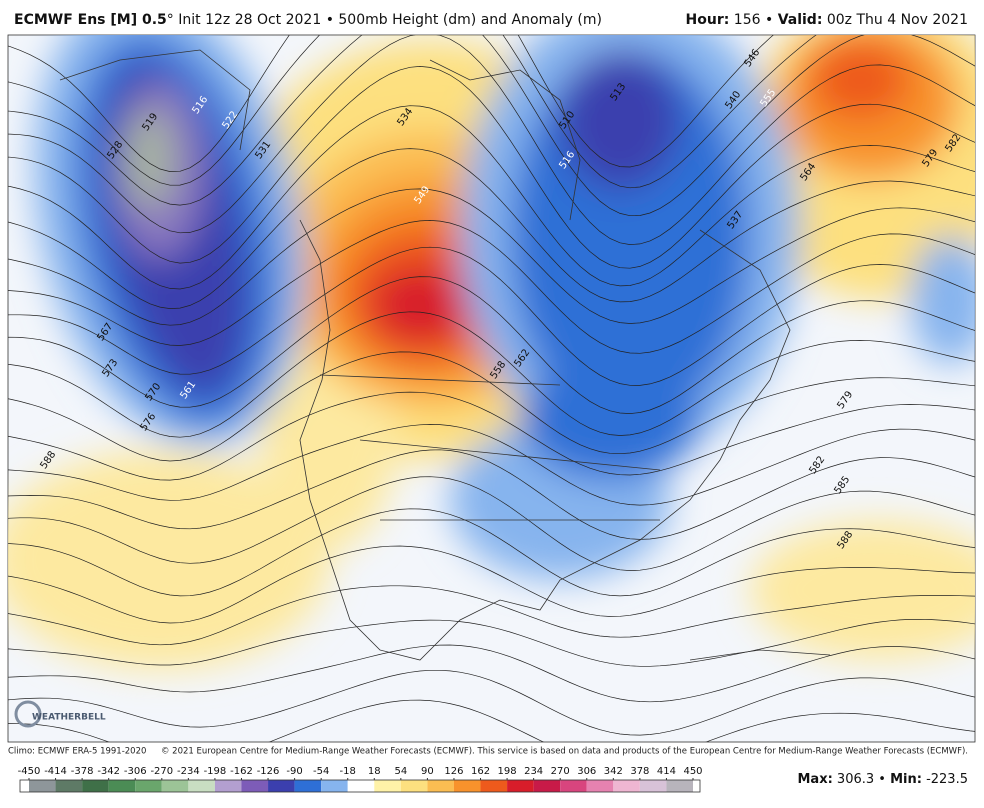 The image size is (984, 808). What do you see at coordinates (586, 771) in the screenshot?
I see `colorbar-tick-label: 306` at bounding box center [586, 771].